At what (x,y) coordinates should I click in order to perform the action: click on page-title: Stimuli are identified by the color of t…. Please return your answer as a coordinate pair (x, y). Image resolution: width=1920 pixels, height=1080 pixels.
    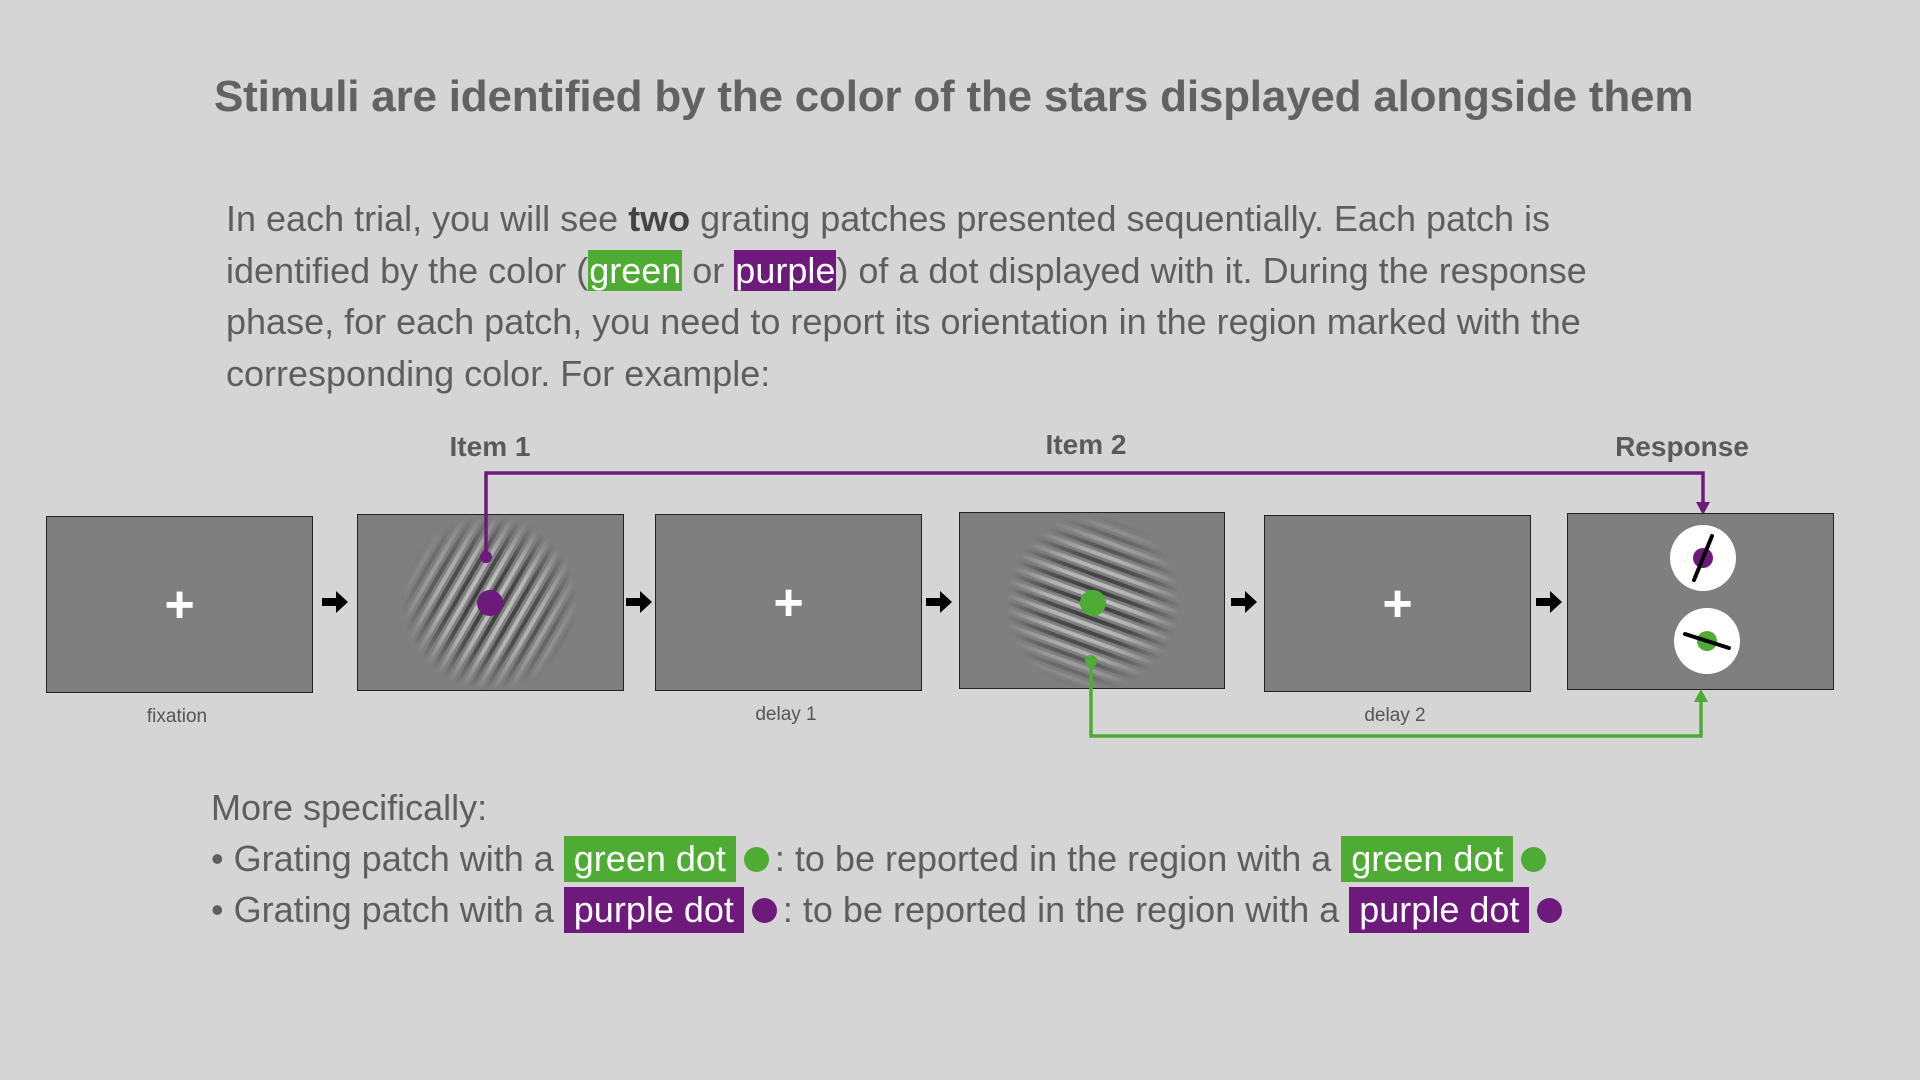
    Looking at the image, I should click on (954, 96).